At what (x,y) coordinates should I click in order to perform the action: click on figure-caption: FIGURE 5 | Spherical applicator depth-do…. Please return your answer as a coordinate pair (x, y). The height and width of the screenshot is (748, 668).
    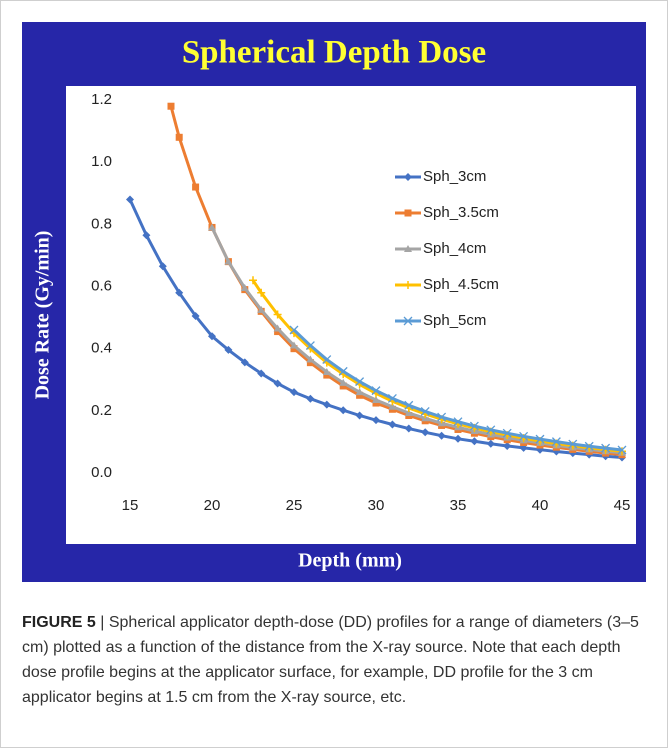
    Looking at the image, I should click on (334, 660).